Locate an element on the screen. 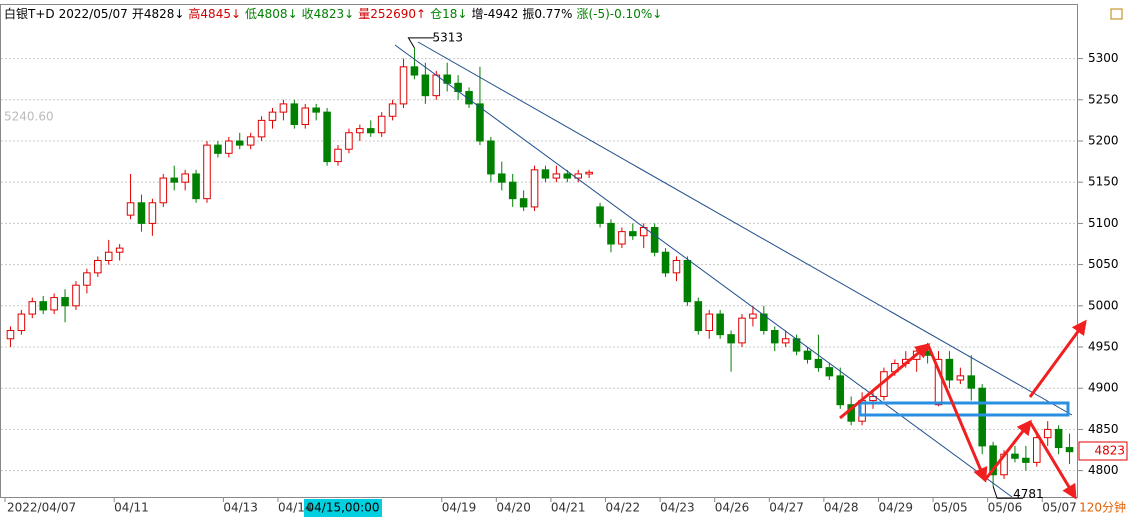  header-item: 量252690↑ is located at coordinates (392, 14).